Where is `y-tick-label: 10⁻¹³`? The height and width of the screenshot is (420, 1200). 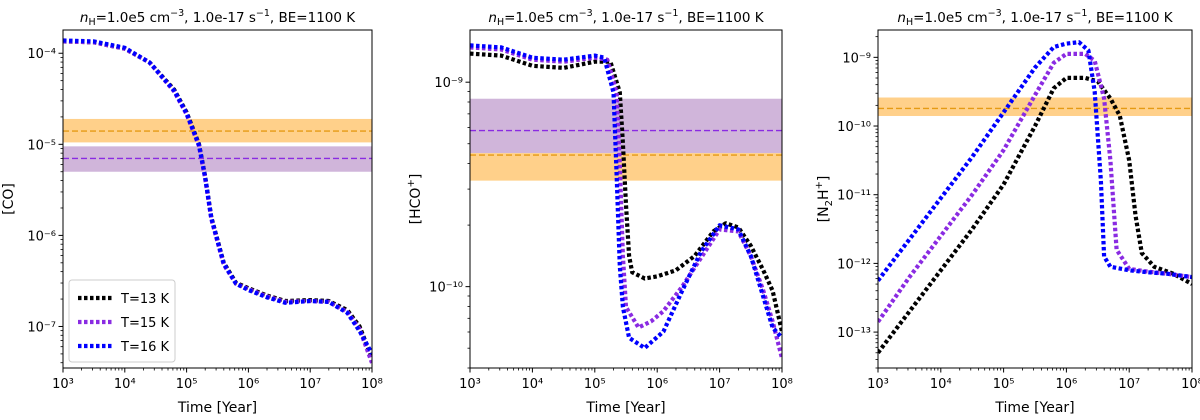
y-tick-label: 10⁻¹³ is located at coordinates (854, 333).